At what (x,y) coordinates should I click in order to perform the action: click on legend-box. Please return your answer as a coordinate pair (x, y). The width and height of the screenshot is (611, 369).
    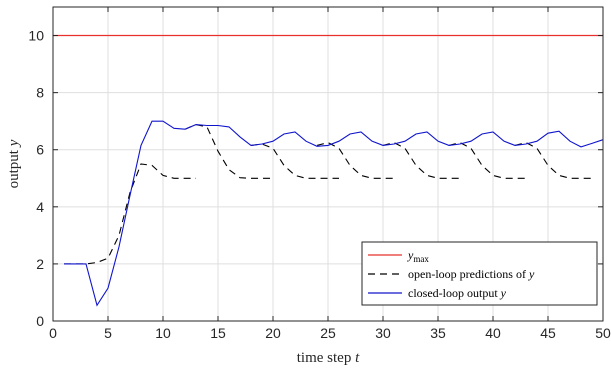
    Looking at the image, I should click on (479, 273).